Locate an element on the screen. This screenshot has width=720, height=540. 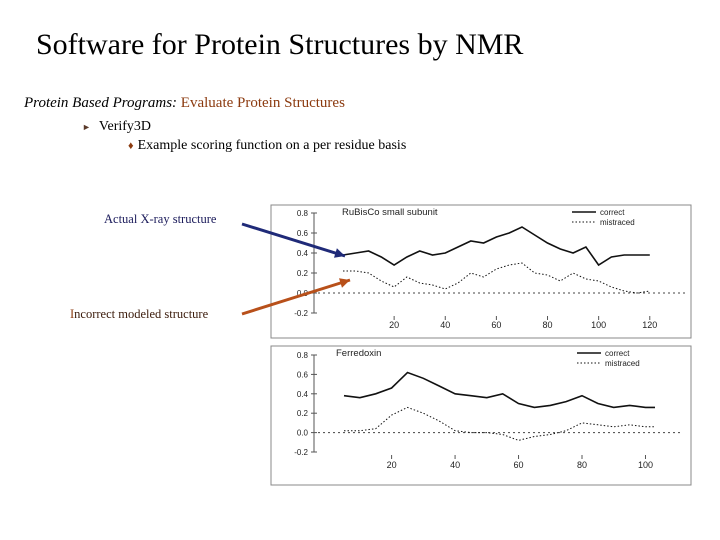
diamond-icon: ♦ is located at coordinates (131, 146).